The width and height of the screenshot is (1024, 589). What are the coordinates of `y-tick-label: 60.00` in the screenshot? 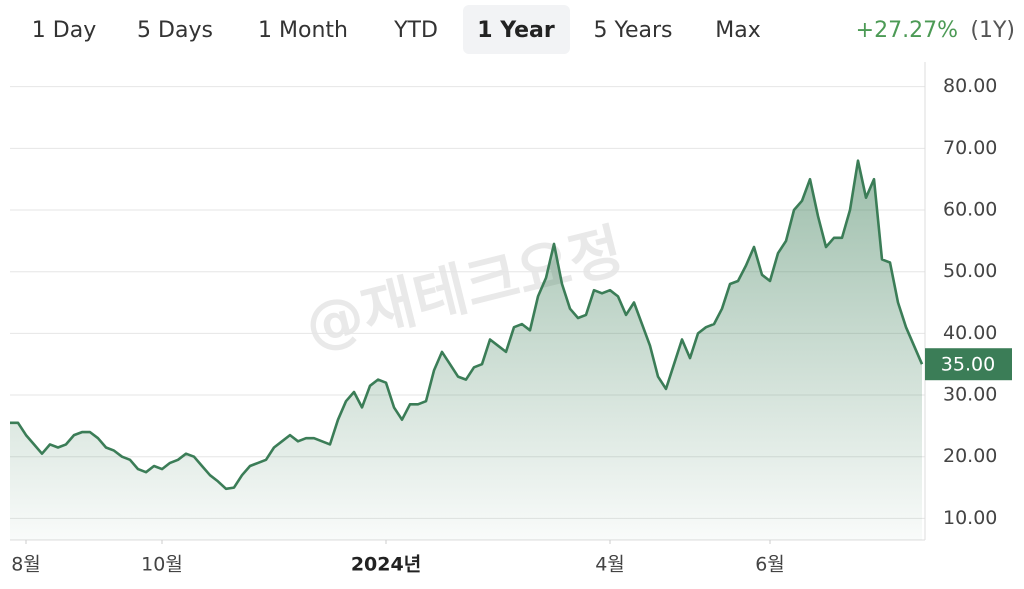 It's located at (970, 210).